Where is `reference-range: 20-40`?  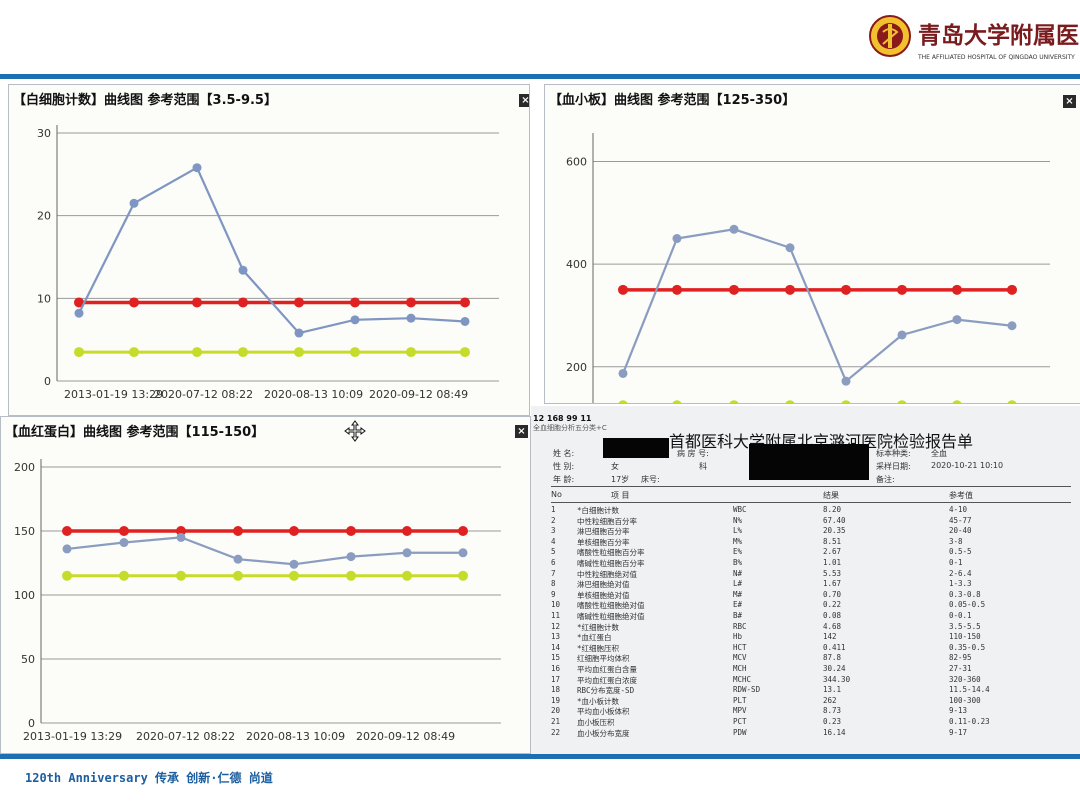 reference-range: 20-40 is located at coordinates (960, 531).